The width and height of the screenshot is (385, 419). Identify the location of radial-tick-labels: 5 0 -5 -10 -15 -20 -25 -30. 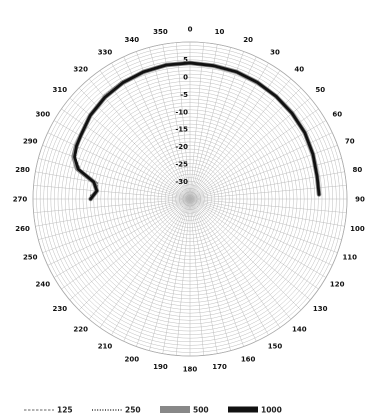
(181, 121).